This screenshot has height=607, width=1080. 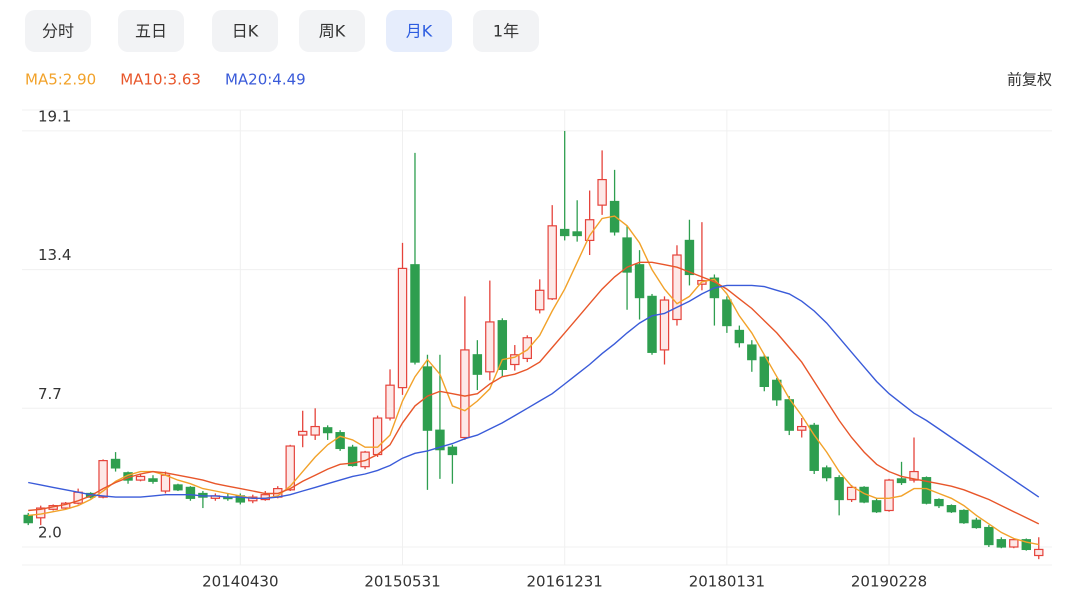 I want to click on tab-label: 月K, so click(x=419, y=31).